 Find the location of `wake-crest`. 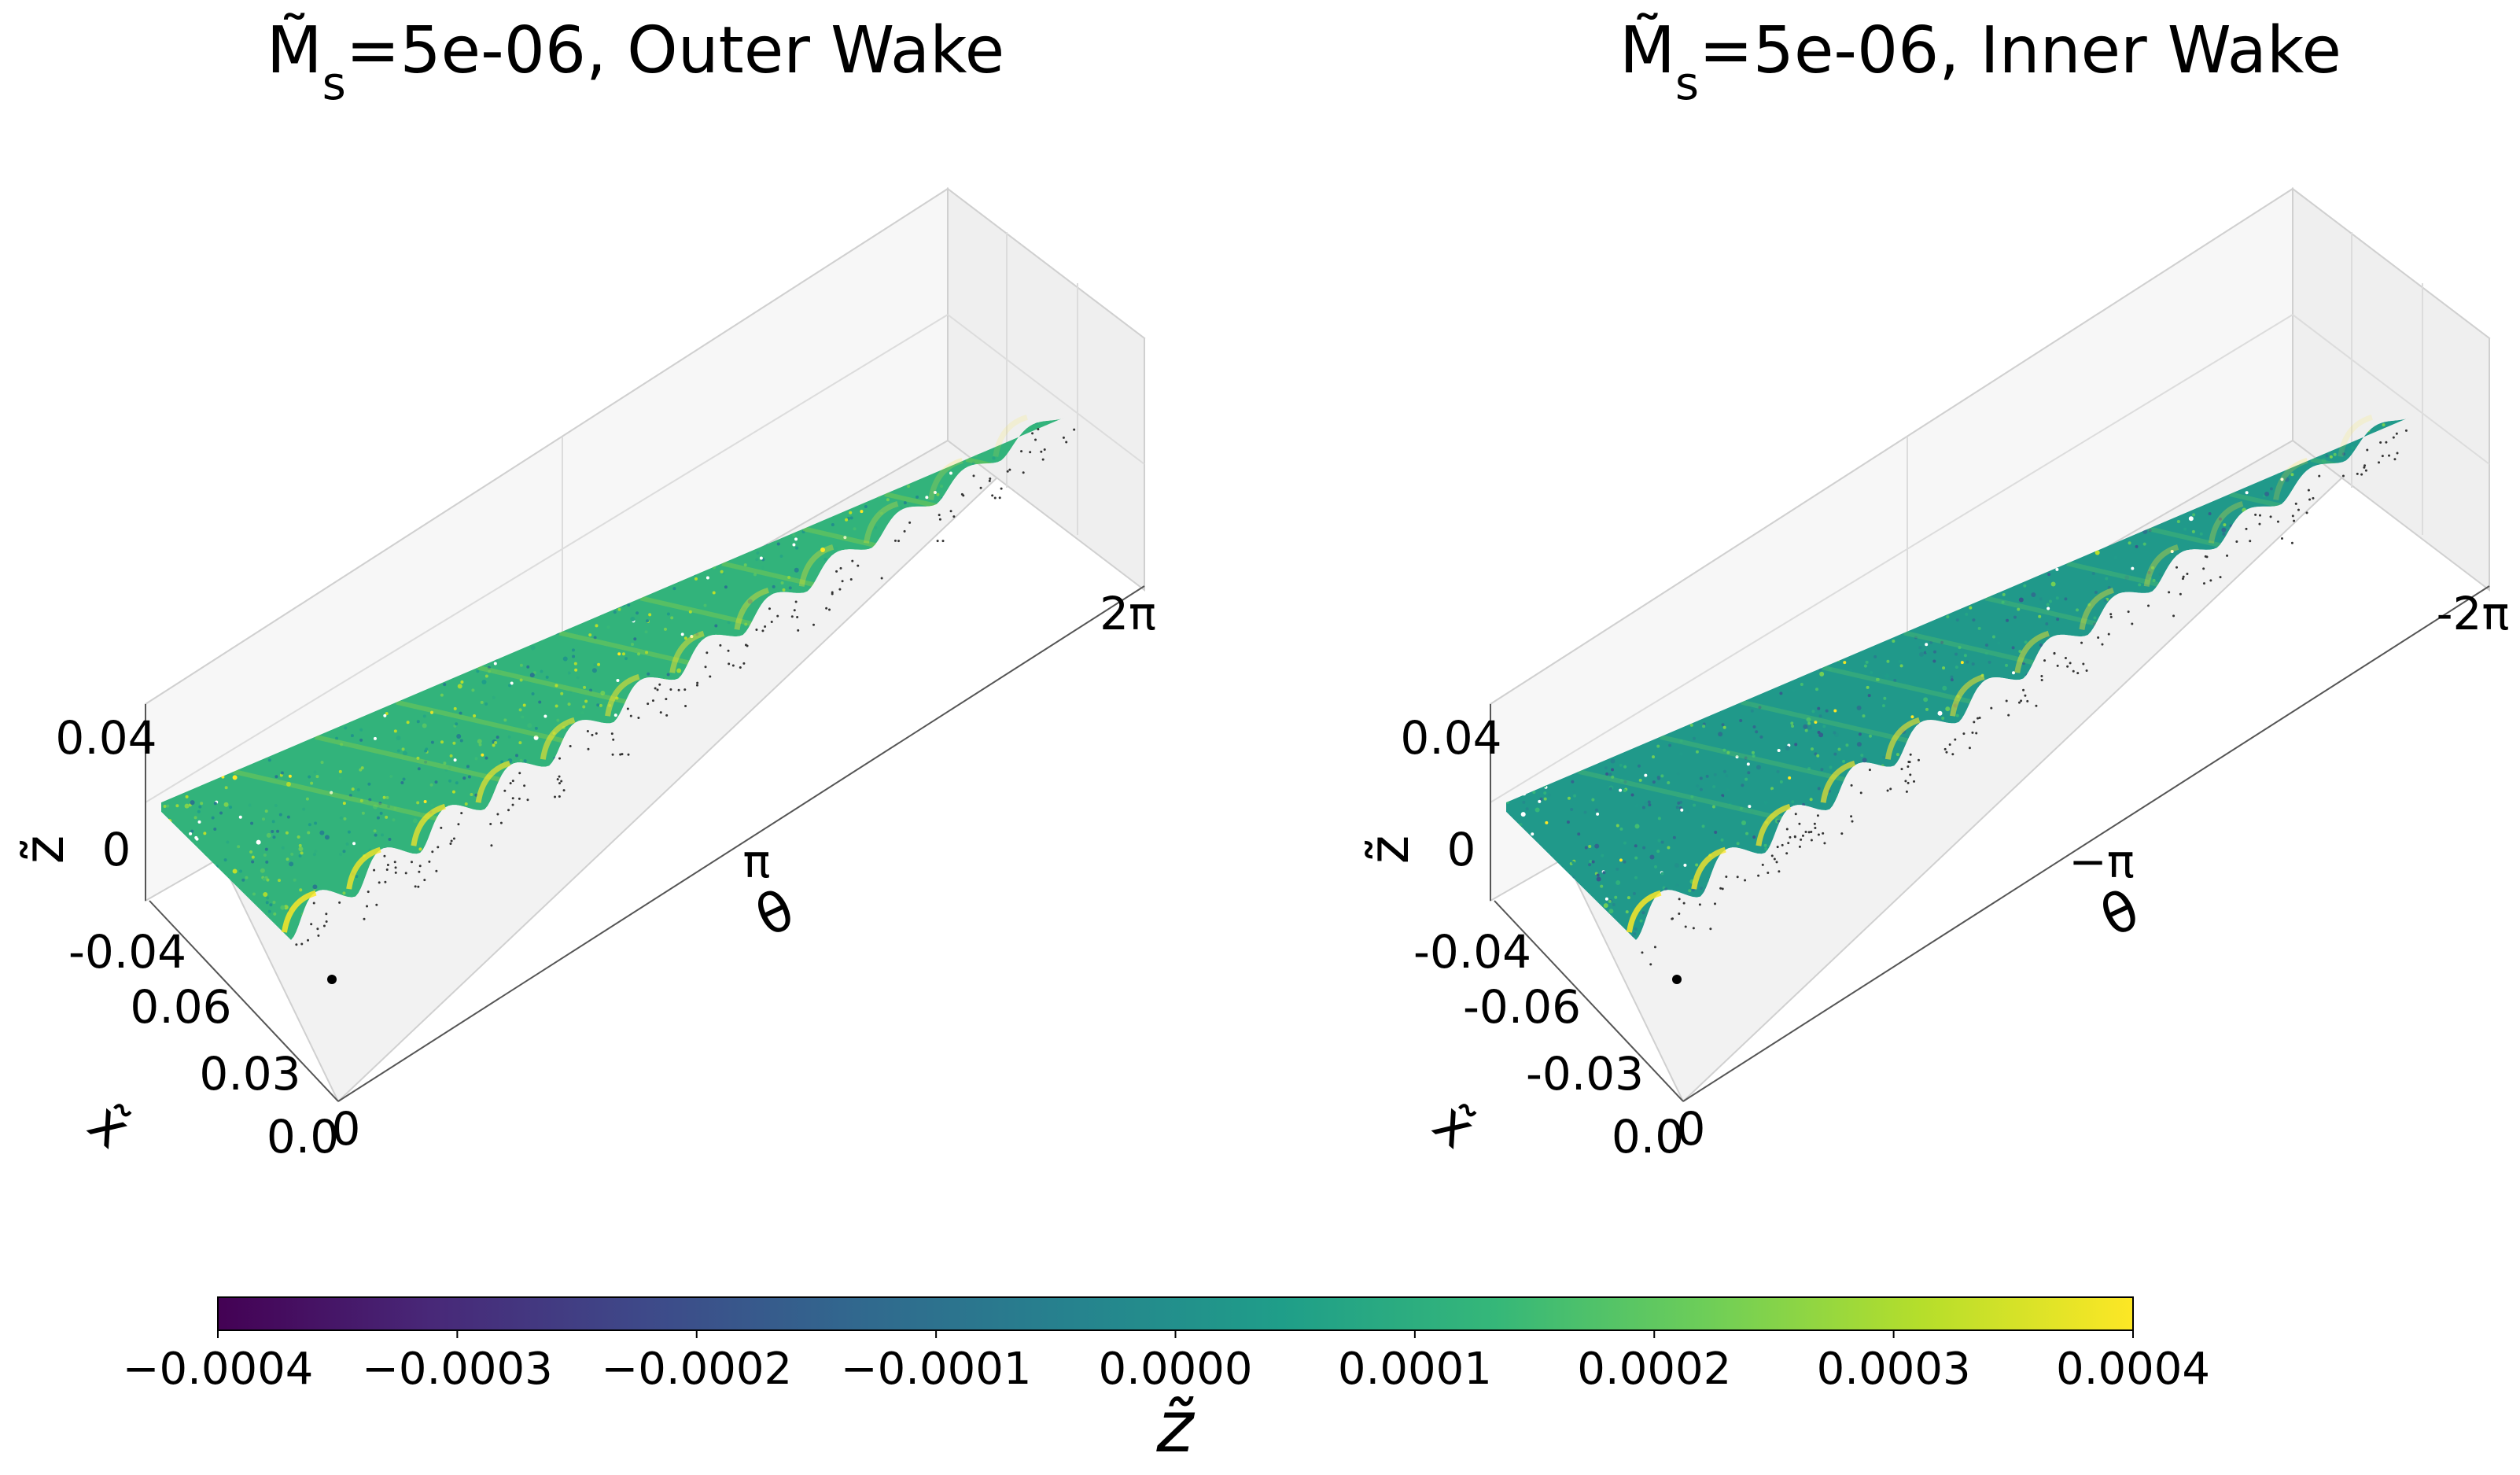

wake-crest is located at coordinates (752, 608).